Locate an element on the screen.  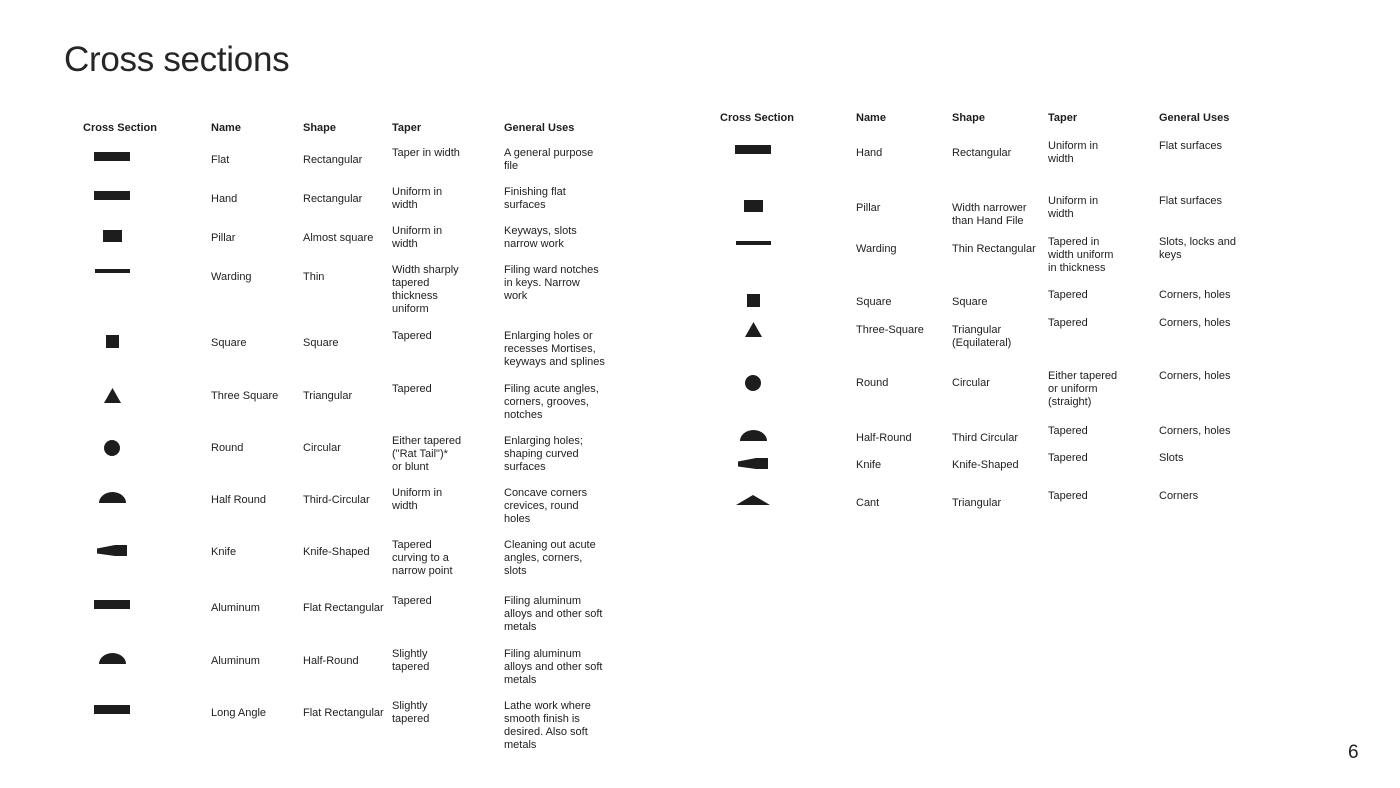
shape-cell: Square is located at coordinates (970, 302).